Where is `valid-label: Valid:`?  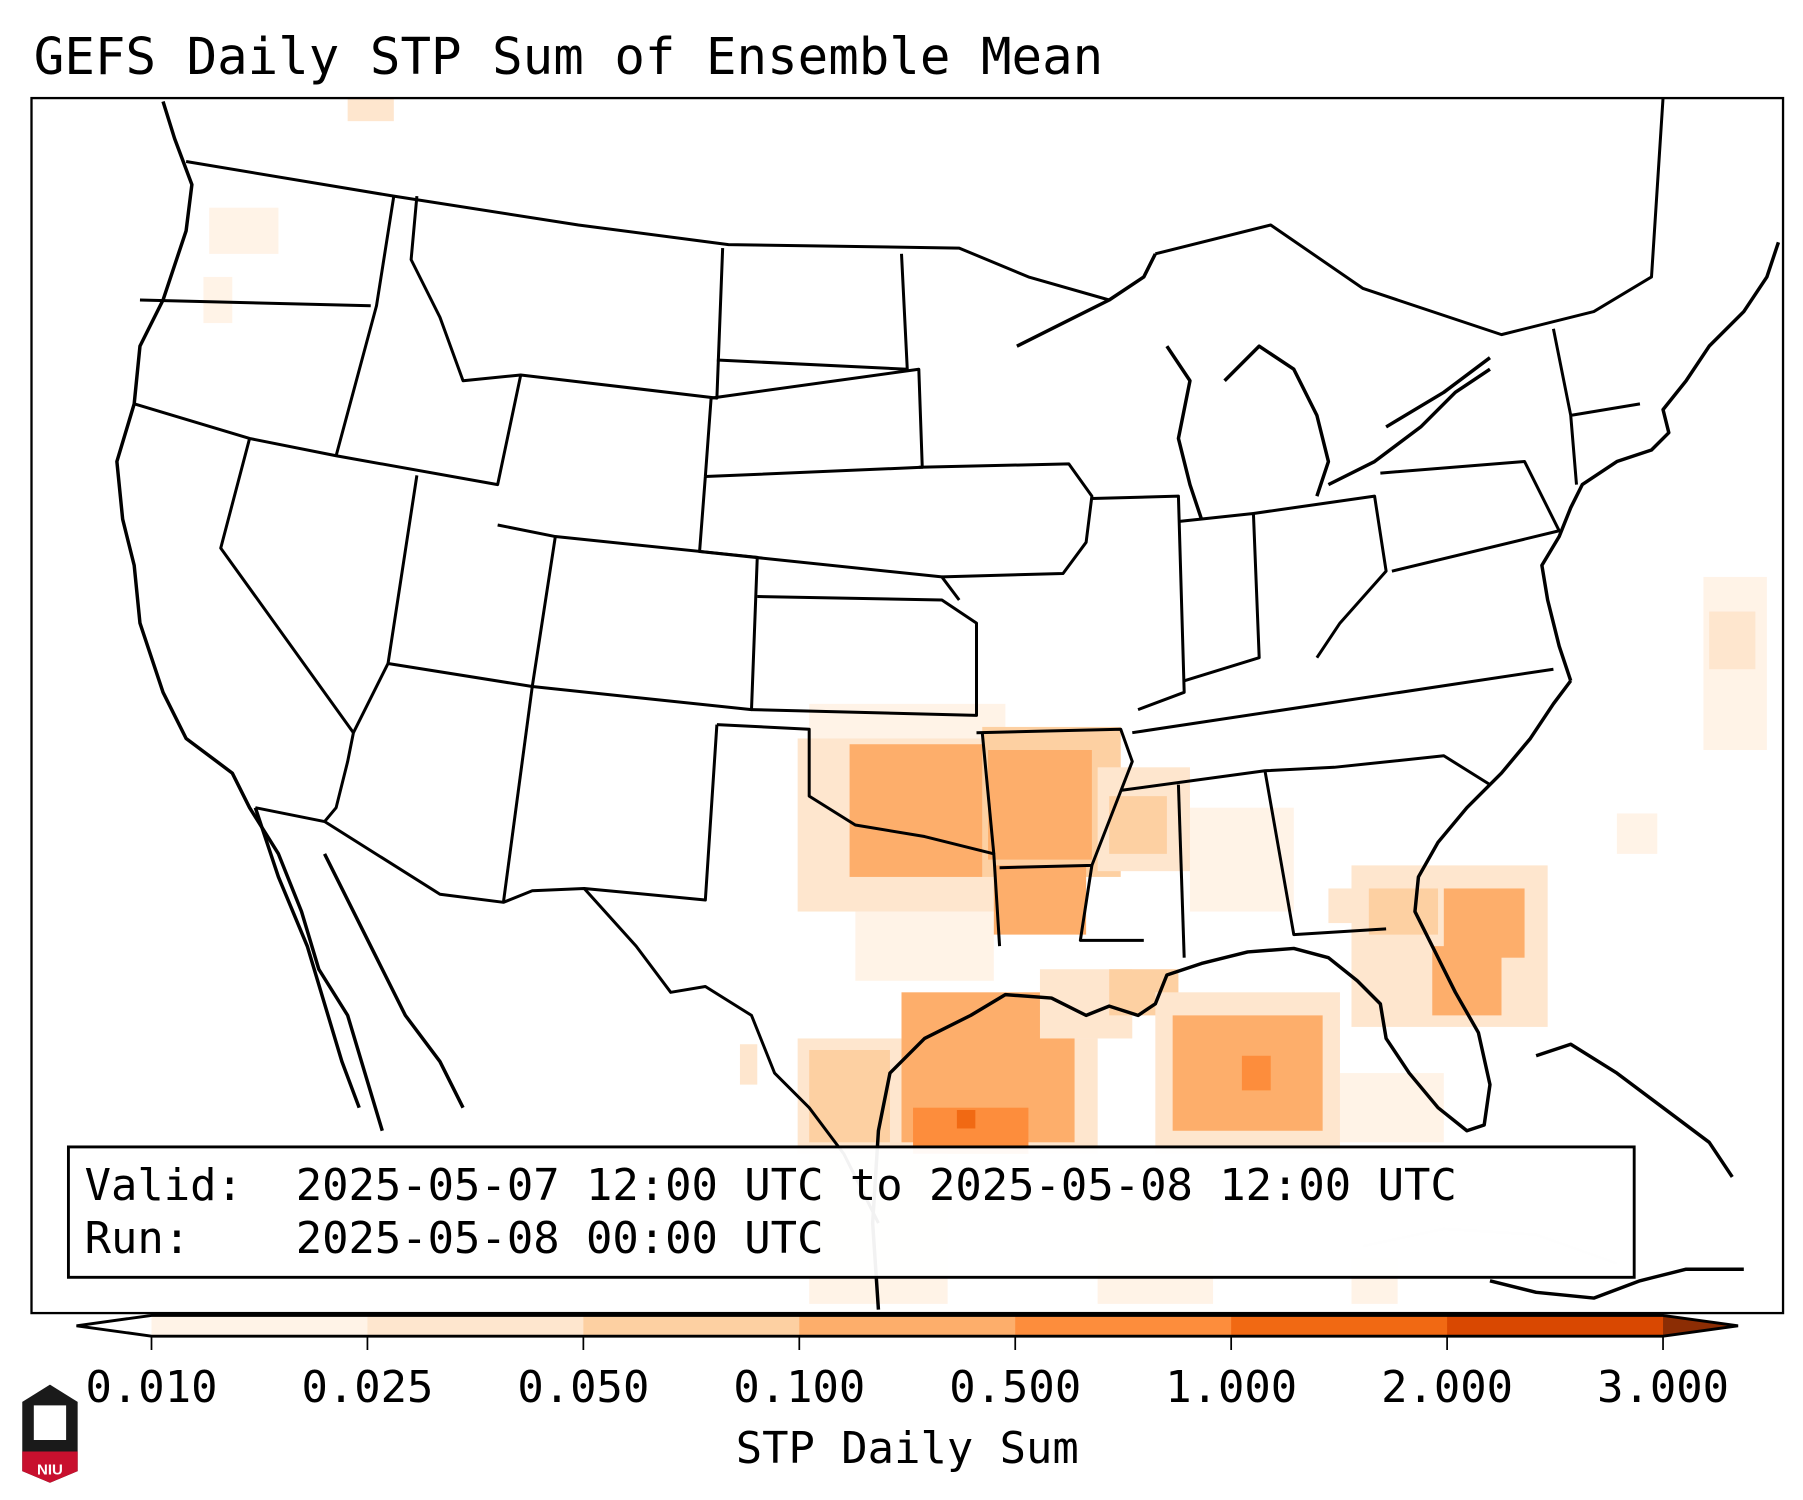 valid-label: Valid: is located at coordinates (164, 1185).